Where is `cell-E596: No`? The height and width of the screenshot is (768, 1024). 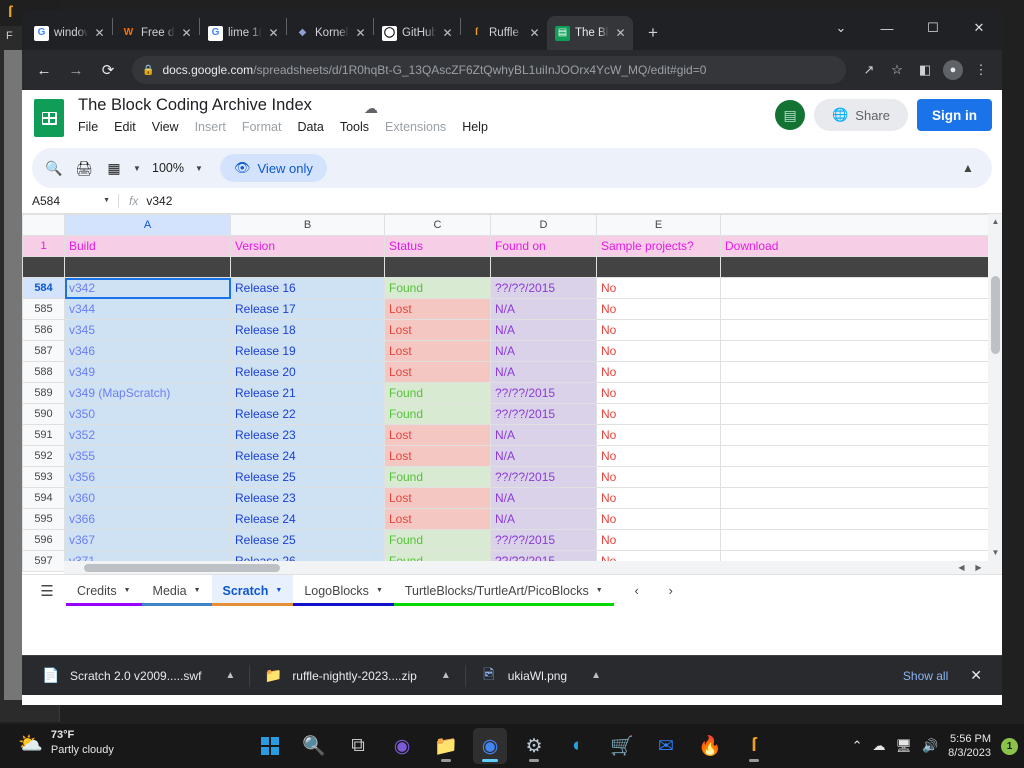 cell-E596: No is located at coordinates (658, 540).